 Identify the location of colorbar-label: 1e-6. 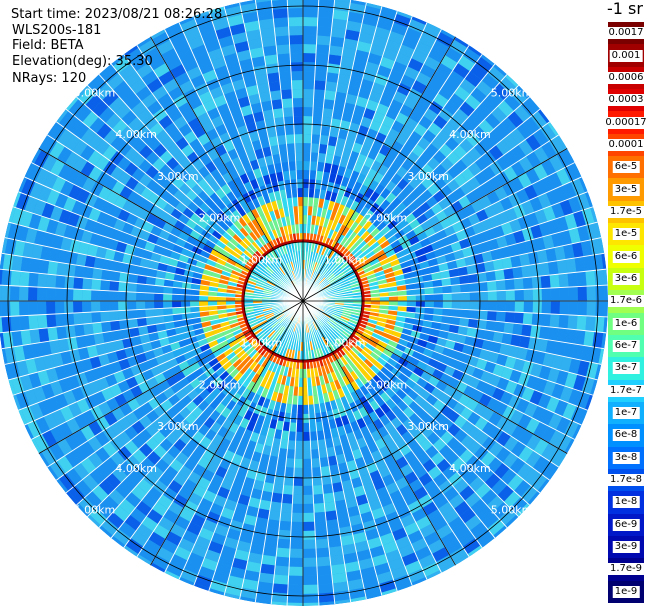
(626, 323).